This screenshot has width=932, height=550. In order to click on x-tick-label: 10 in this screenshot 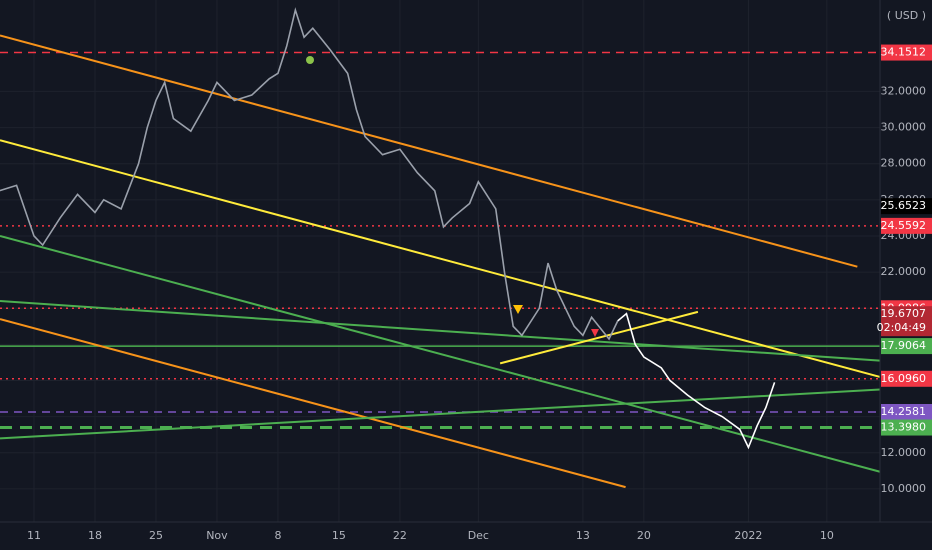, I will do `click(827, 535)`.